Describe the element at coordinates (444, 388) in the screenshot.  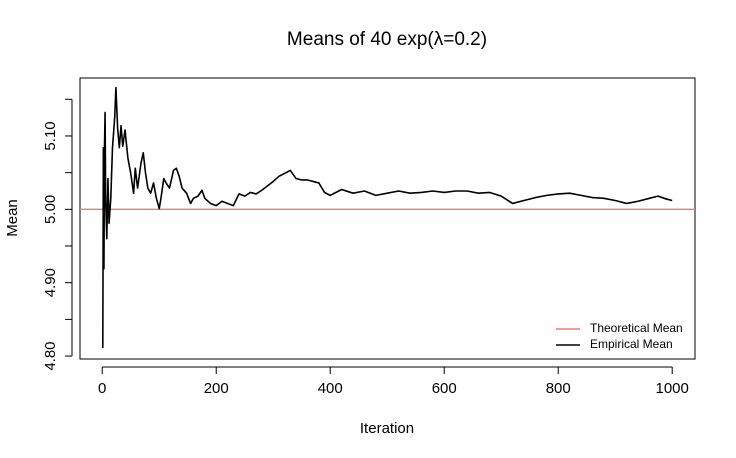
I see `x-tick-label: 600` at that location.